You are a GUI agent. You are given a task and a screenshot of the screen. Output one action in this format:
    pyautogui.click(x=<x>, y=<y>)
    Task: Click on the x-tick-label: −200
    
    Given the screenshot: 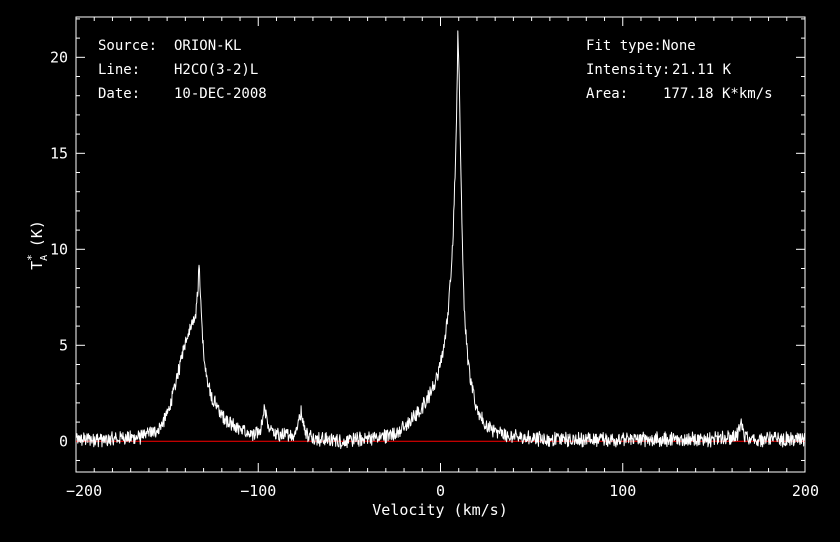 What is the action you would take?
    pyautogui.click(x=84, y=491)
    